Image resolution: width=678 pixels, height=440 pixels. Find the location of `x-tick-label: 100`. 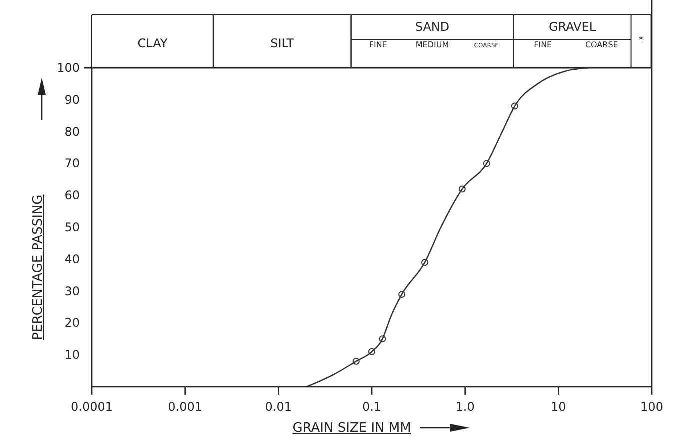

x-tick-label: 100 is located at coordinates (652, 407).